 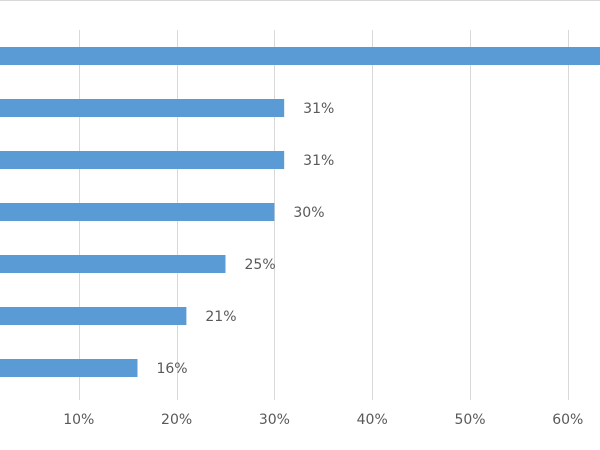 What do you see at coordinates (308, 213) in the screenshot?
I see `data-label-4: 30%` at bounding box center [308, 213].